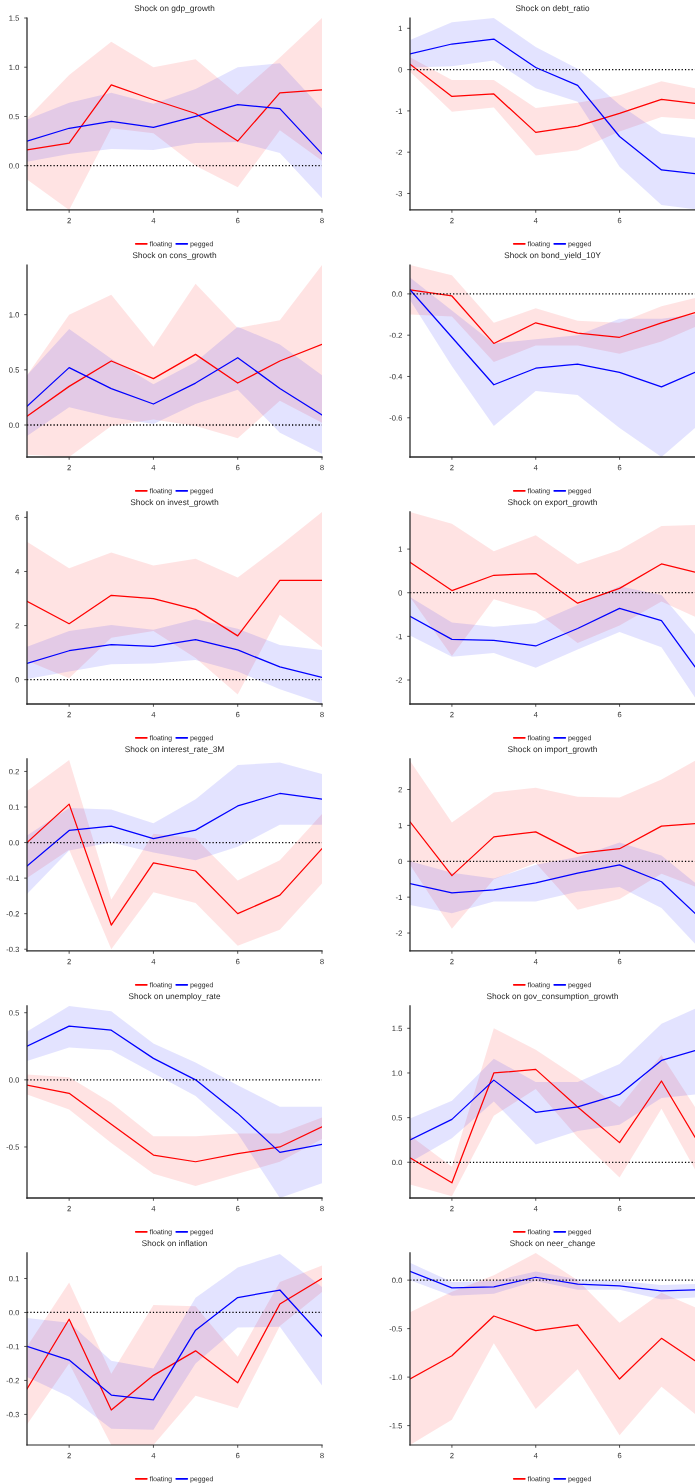 Image resolution: width=695 pixels, height=1483 pixels. I want to click on chart-title: Shock on inflation, so click(174, 1243).